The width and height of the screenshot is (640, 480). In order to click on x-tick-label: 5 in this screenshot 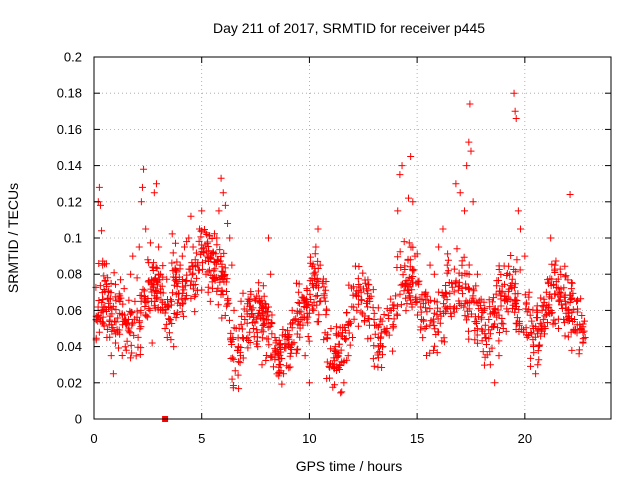, I will do `click(201, 438)`.